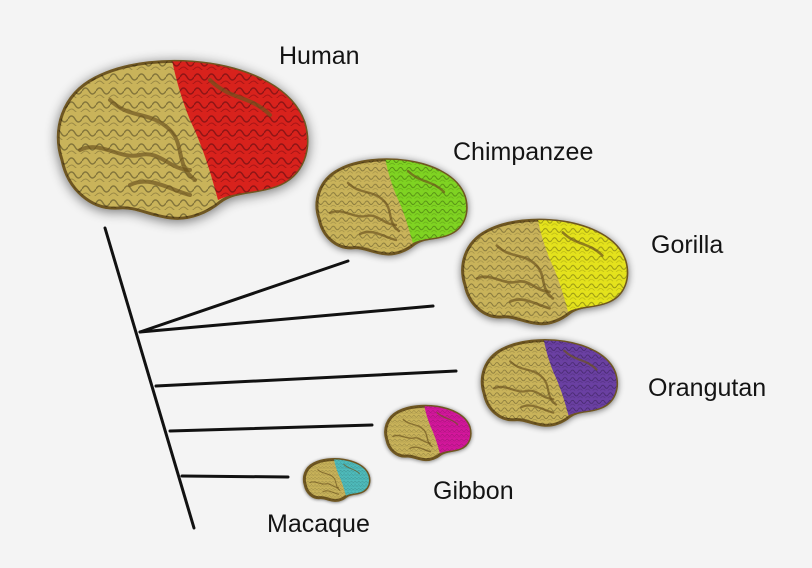 The width and height of the screenshot is (812, 568). I want to click on branch-gorilla, so click(286, 319).